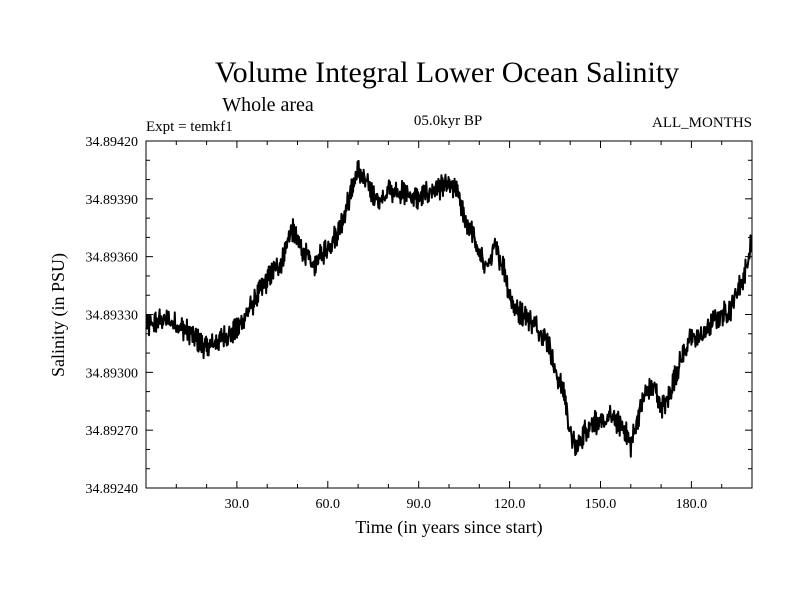 The height and width of the screenshot is (600, 800). I want to click on x-tick-label: 180.0, so click(692, 504).